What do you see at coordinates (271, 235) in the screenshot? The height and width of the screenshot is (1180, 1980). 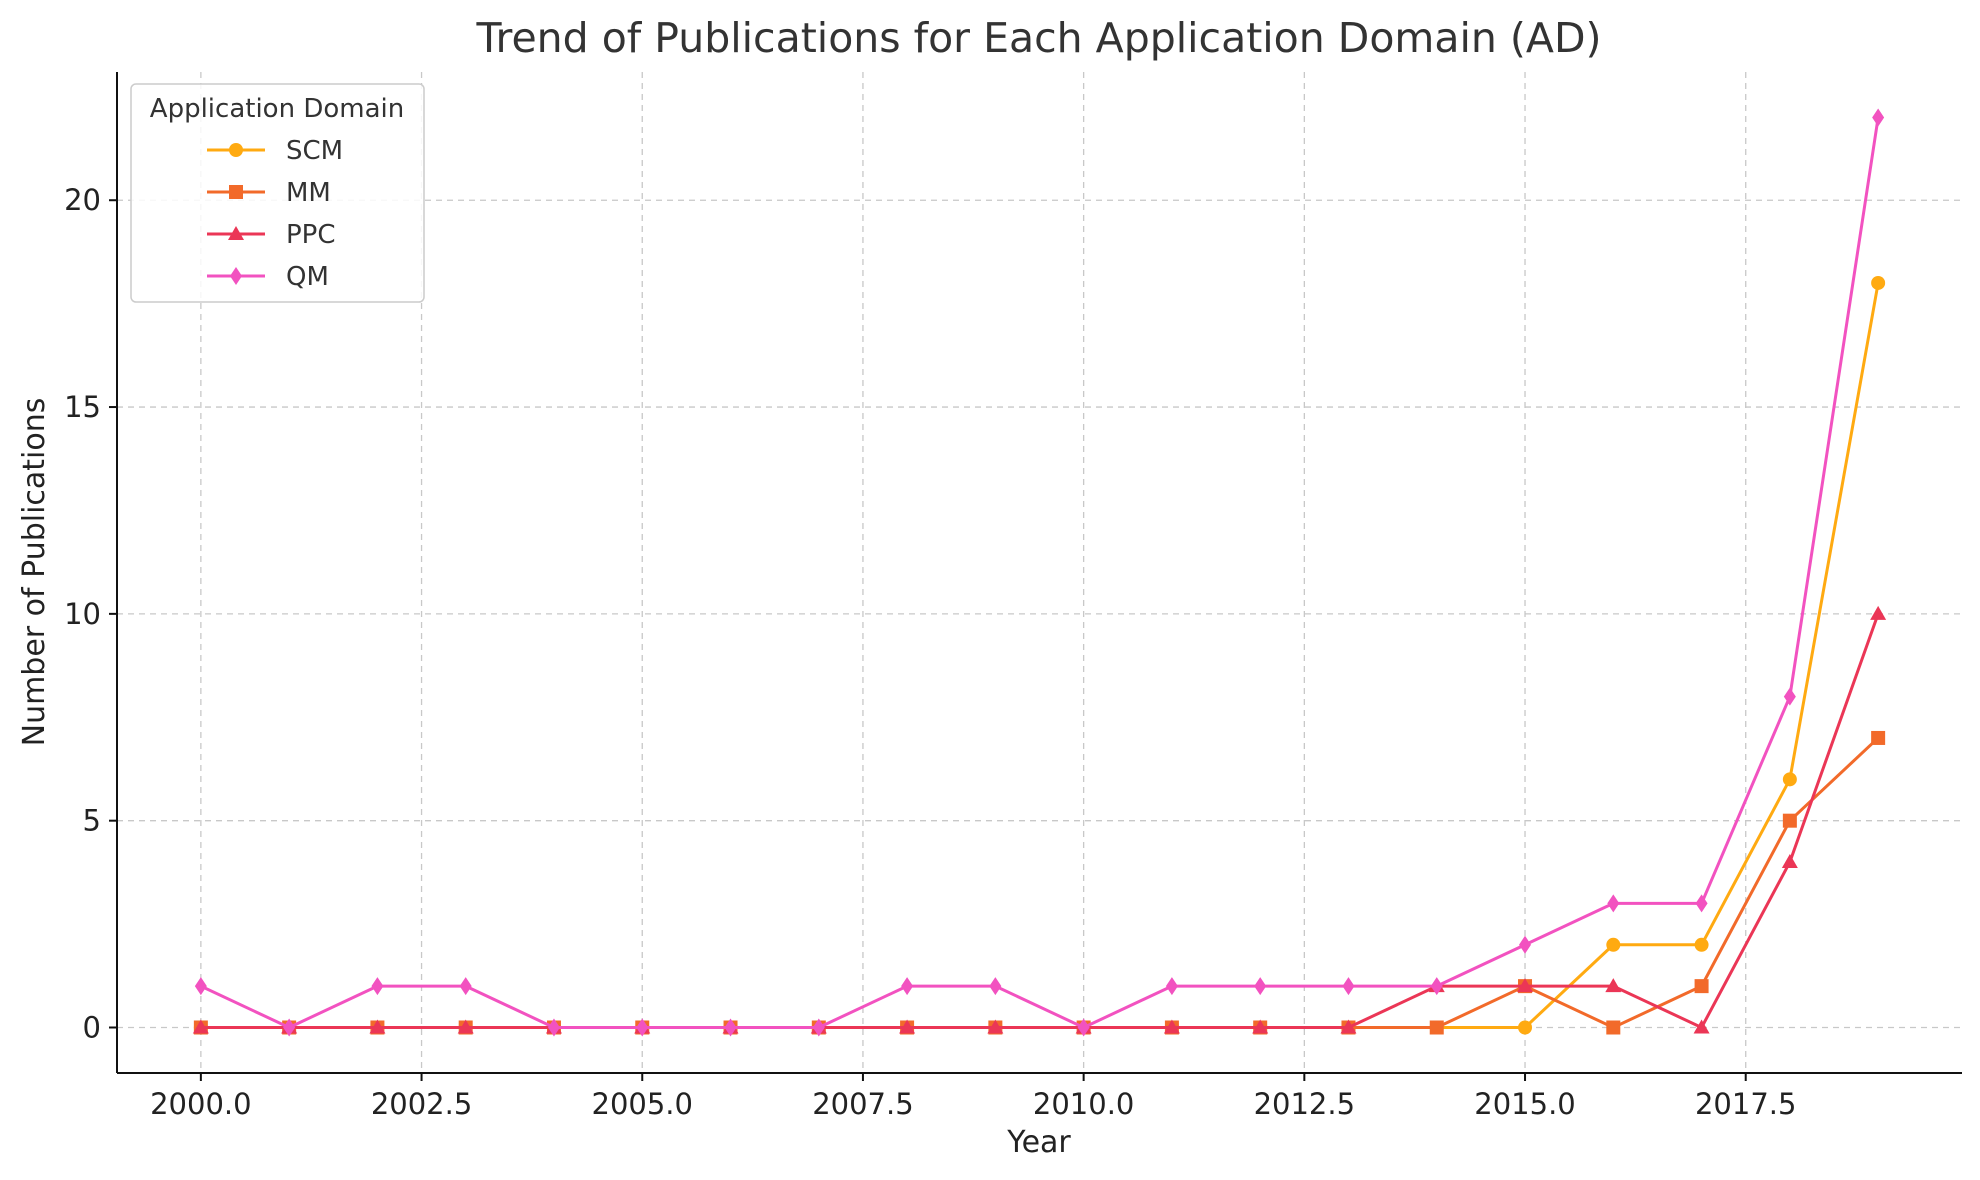 I see `legend-item-ppc: PPC` at bounding box center [271, 235].